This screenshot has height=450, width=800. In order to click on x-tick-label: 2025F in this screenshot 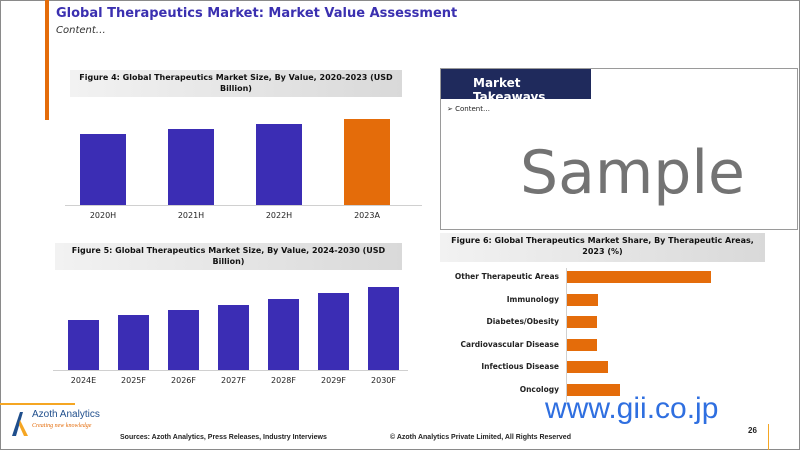, I will do `click(133, 380)`.